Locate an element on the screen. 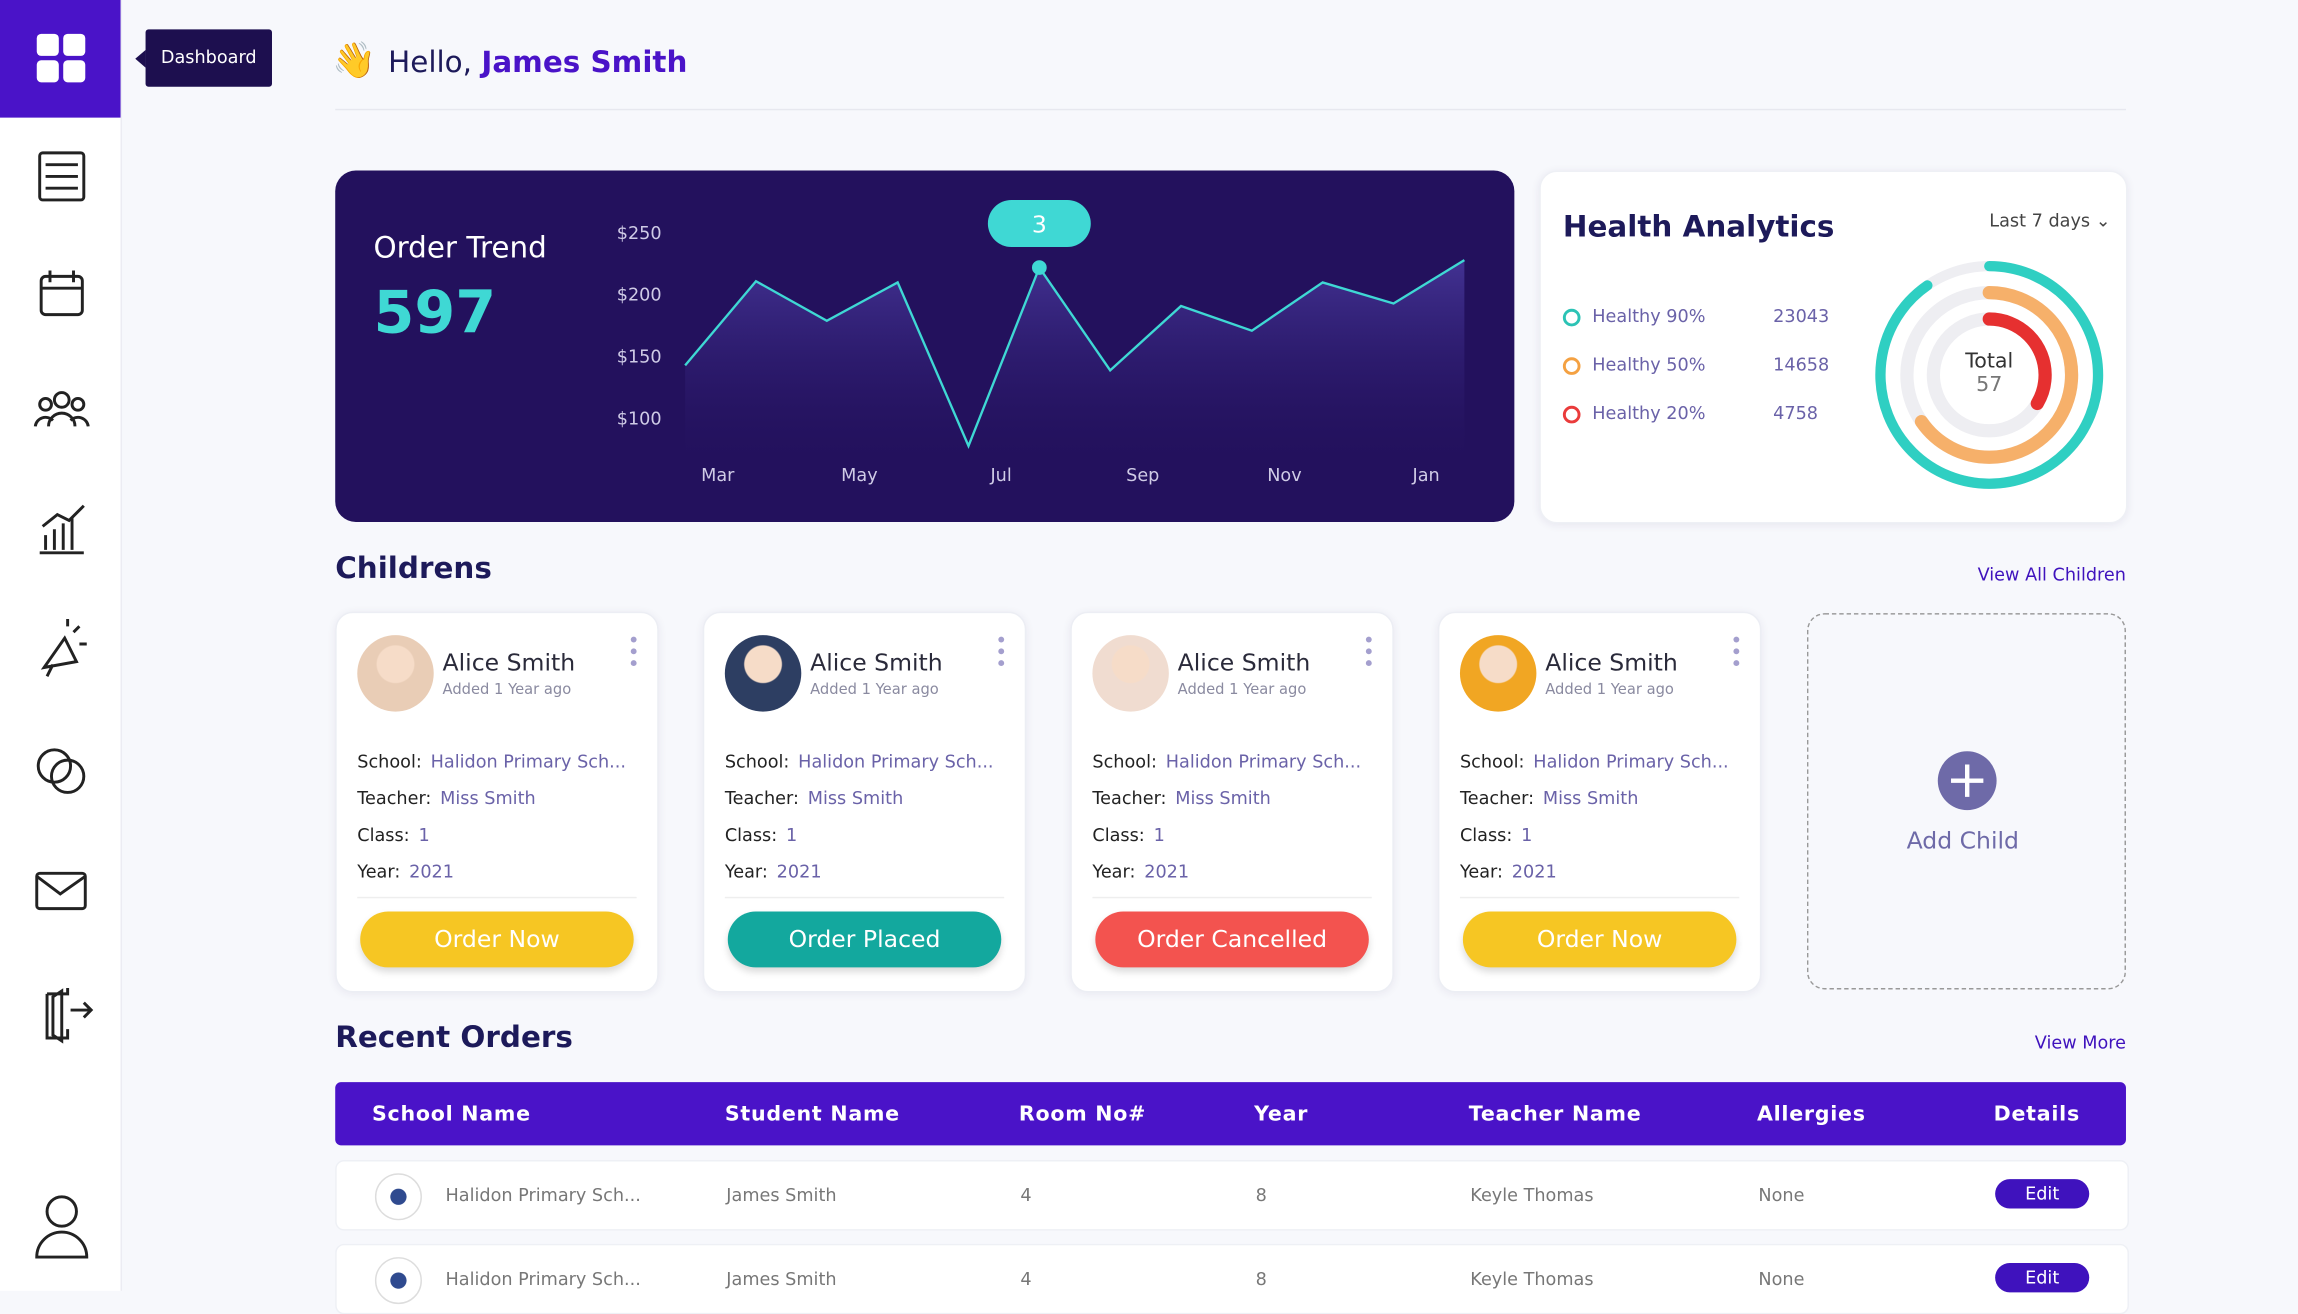  period-select: Last 7 days ⌄ is located at coordinates (2050, 220).